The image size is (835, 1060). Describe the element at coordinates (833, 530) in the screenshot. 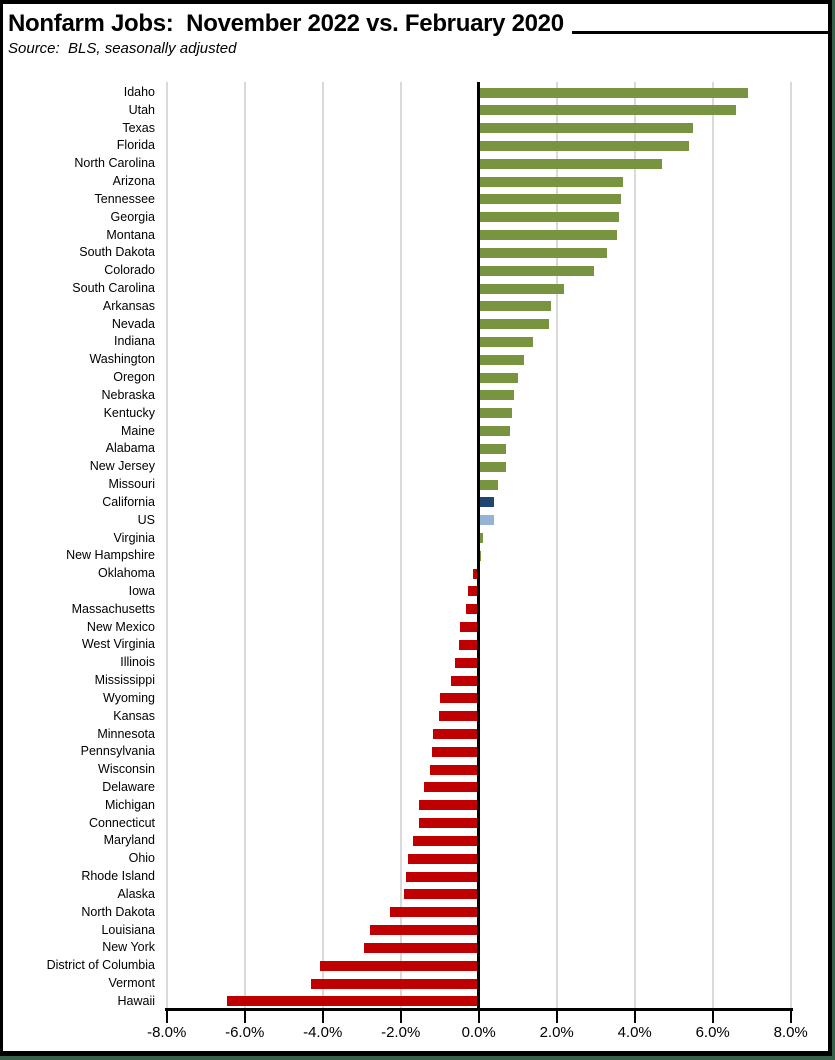

I see `panel-edge-right` at that location.